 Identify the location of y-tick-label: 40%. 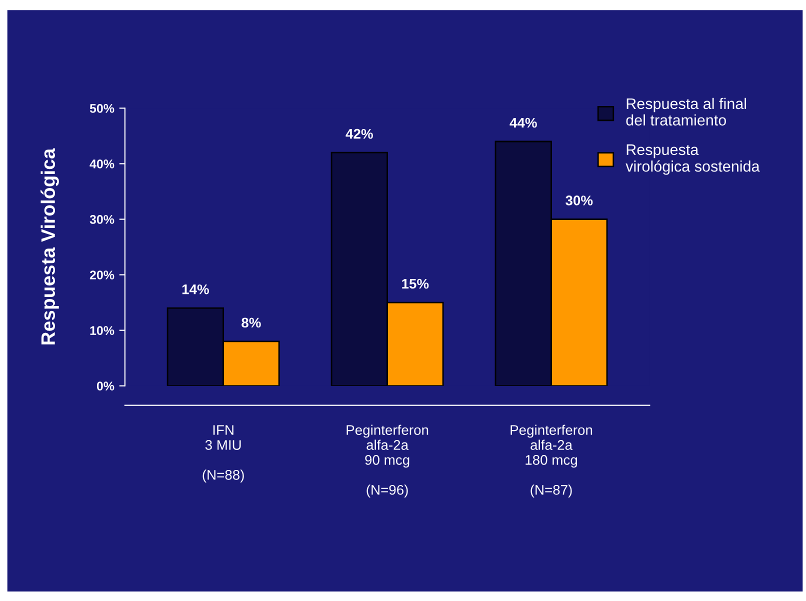
(102, 164).